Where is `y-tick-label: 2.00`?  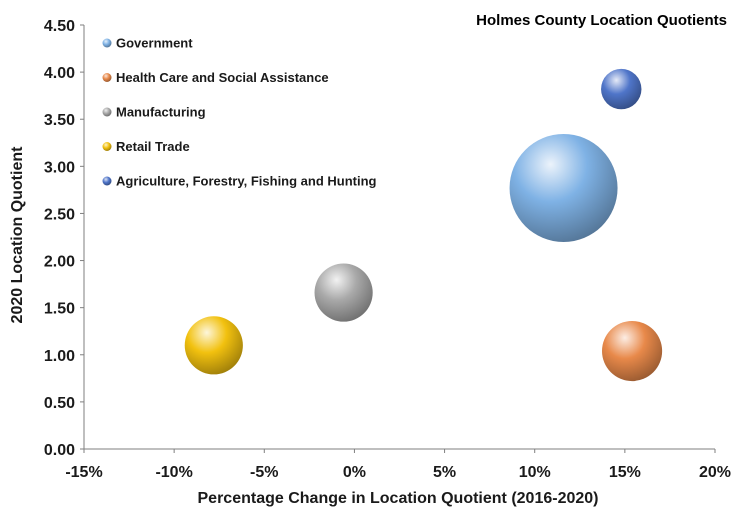 y-tick-label: 2.00 is located at coordinates (59, 262).